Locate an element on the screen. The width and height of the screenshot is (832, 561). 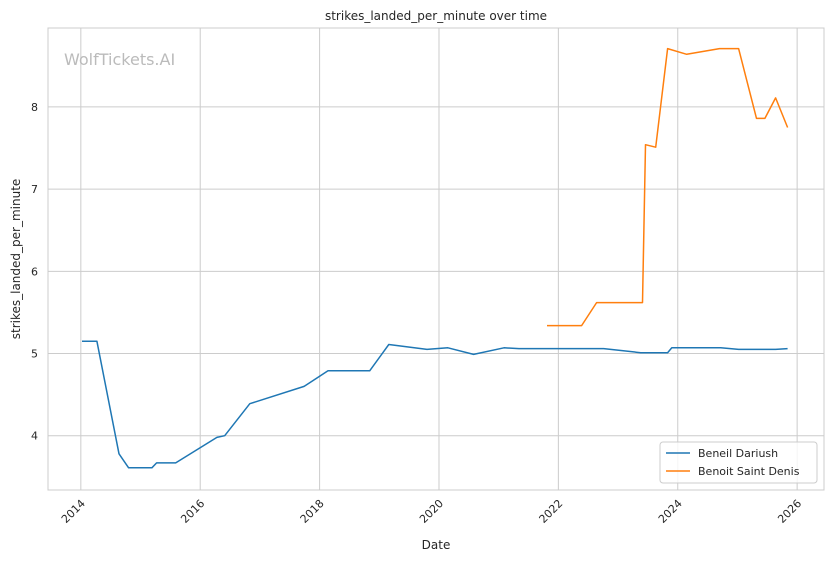
series-line-benoit-saint-denis is located at coordinates (668, 187).